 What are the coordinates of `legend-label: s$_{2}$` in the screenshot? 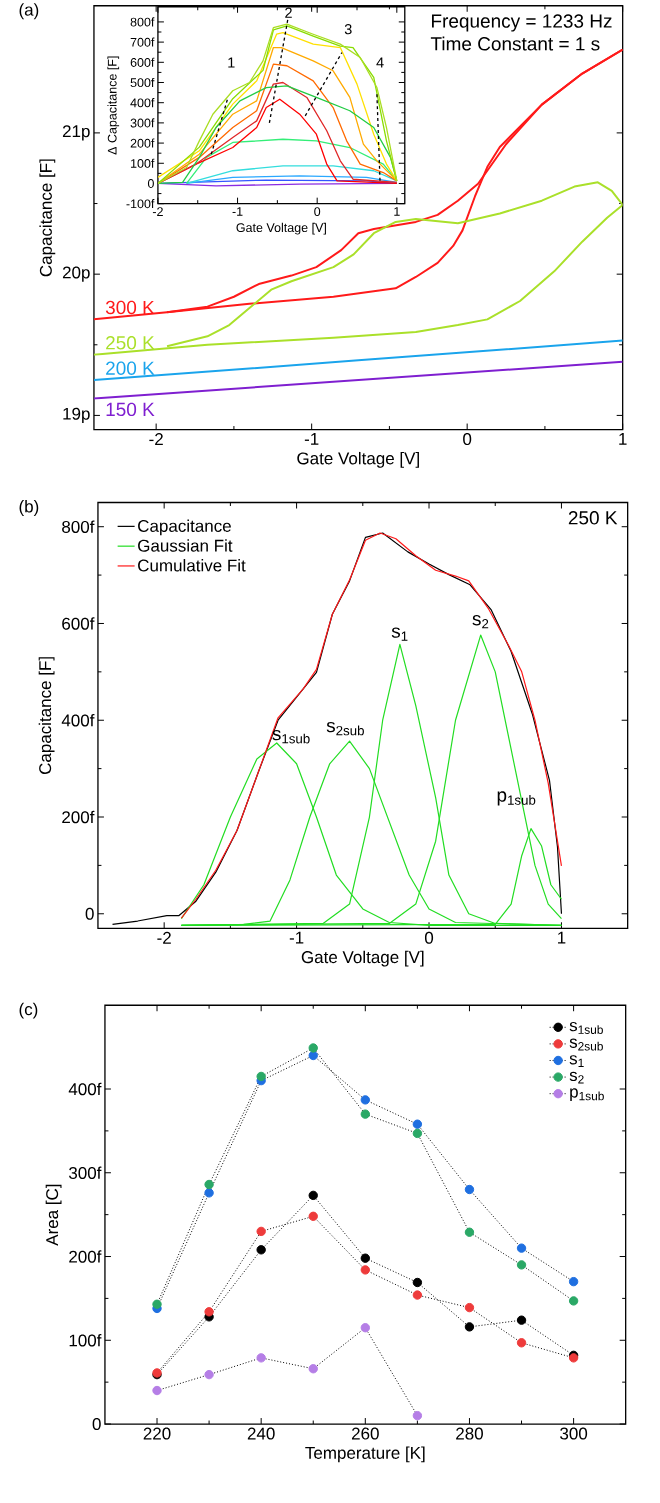 It's located at (576, 1077).